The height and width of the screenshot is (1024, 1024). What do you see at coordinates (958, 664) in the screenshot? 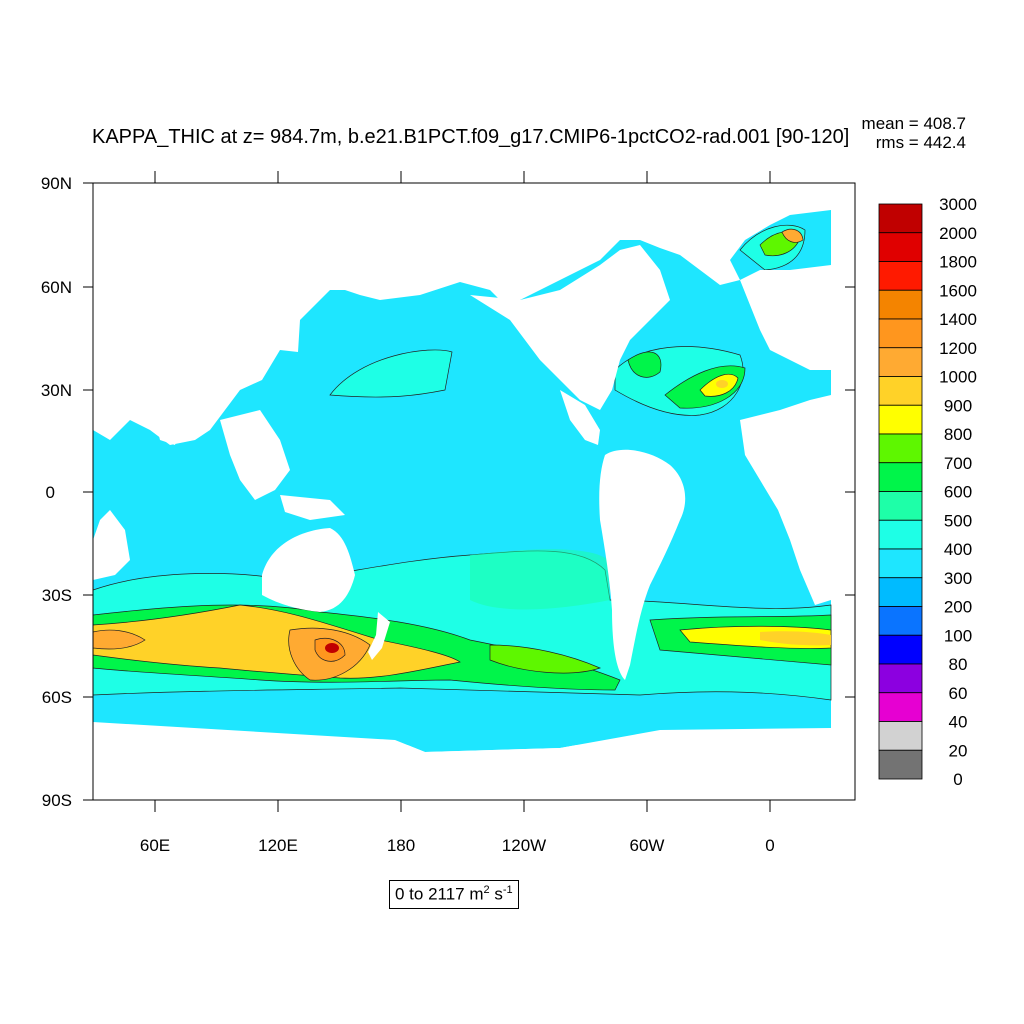
I see `colorbar-label: 80` at bounding box center [958, 664].